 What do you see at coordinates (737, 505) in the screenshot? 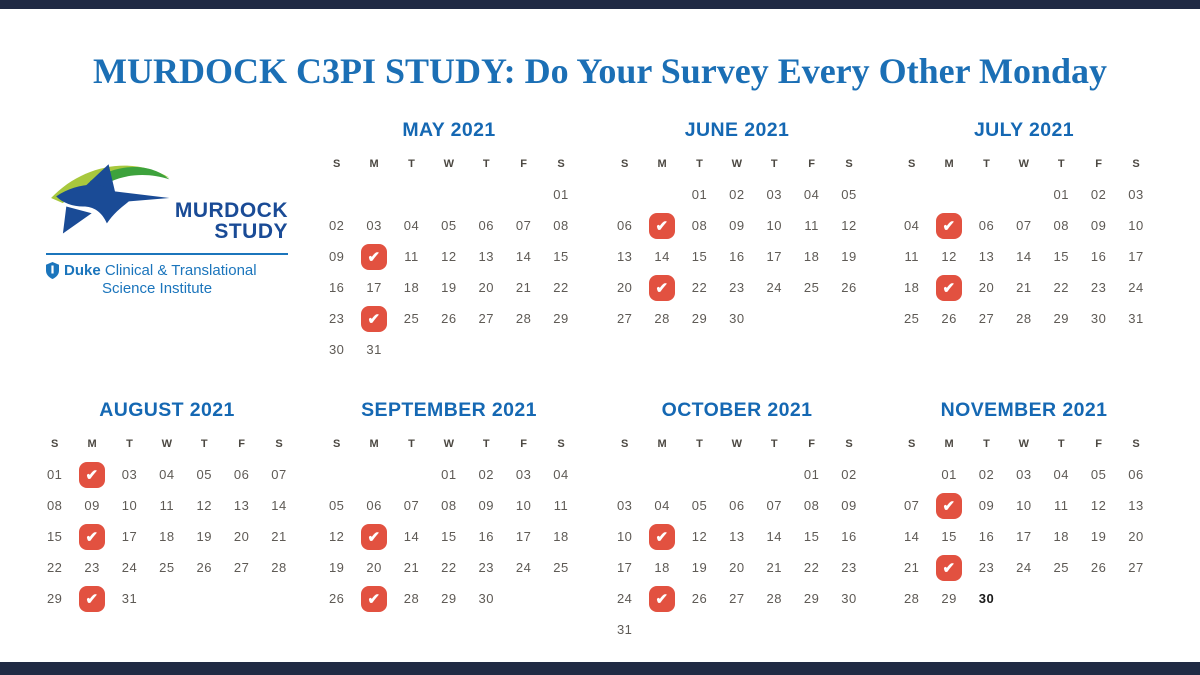
I see `calendar-day: 06` at bounding box center [737, 505].